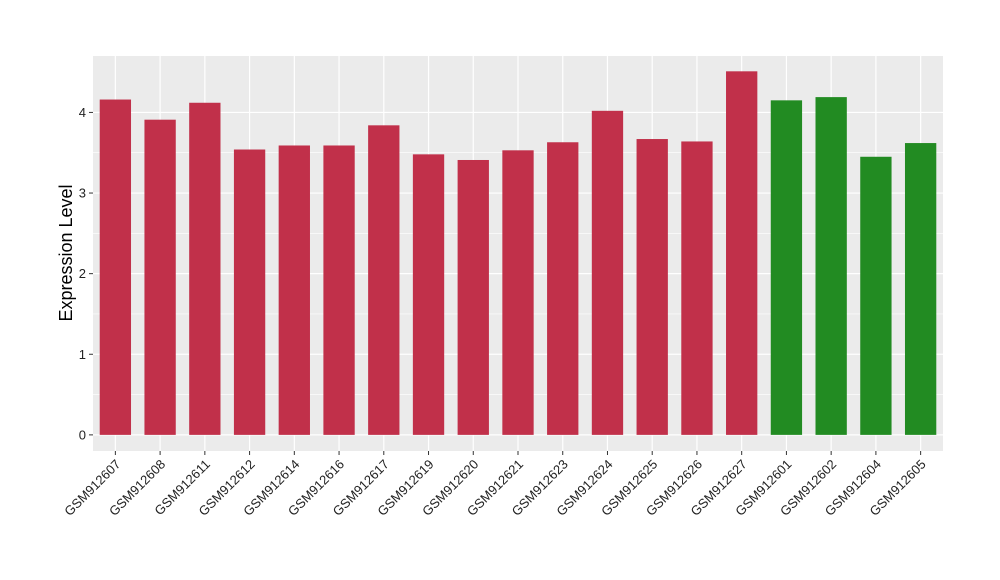 The width and height of the screenshot is (1000, 580). I want to click on bar-GSM912601, so click(786, 267).